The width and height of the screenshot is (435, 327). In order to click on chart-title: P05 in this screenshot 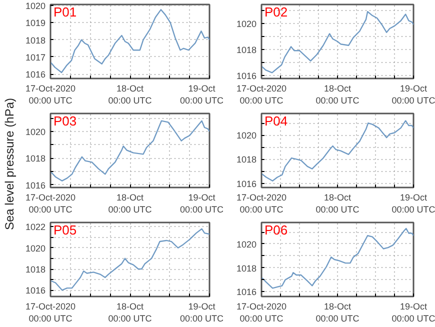, I will do `click(65, 230)`.